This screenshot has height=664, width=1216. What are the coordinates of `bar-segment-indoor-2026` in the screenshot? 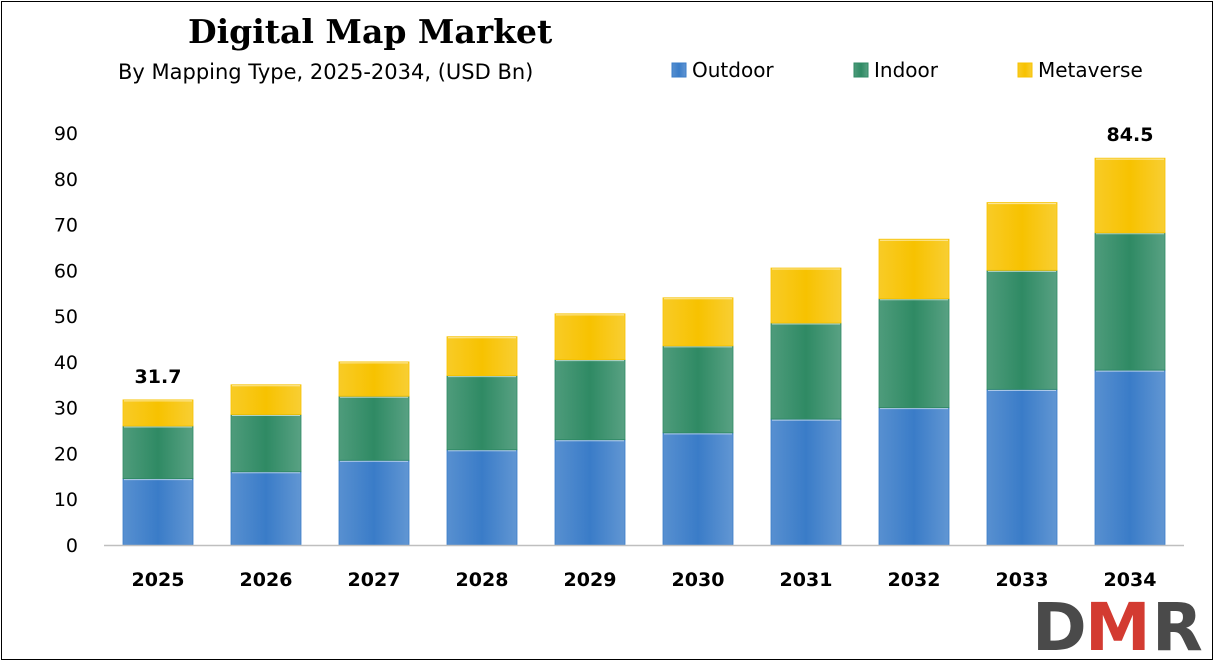 It's located at (266, 443).